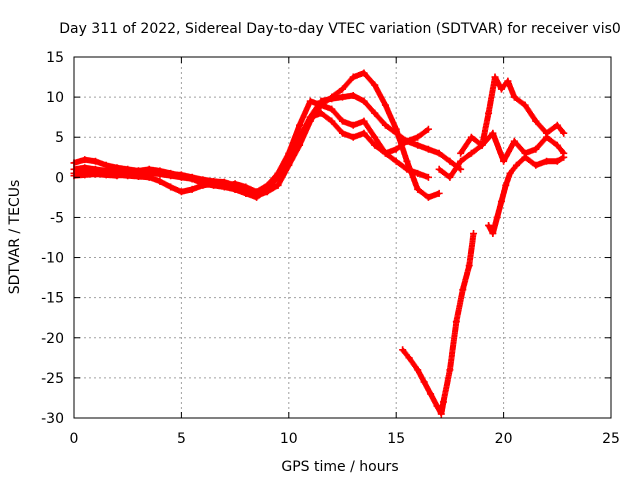 Image resolution: width=640 pixels, height=480 pixels. I want to click on x-tick-label: 10, so click(289, 439).